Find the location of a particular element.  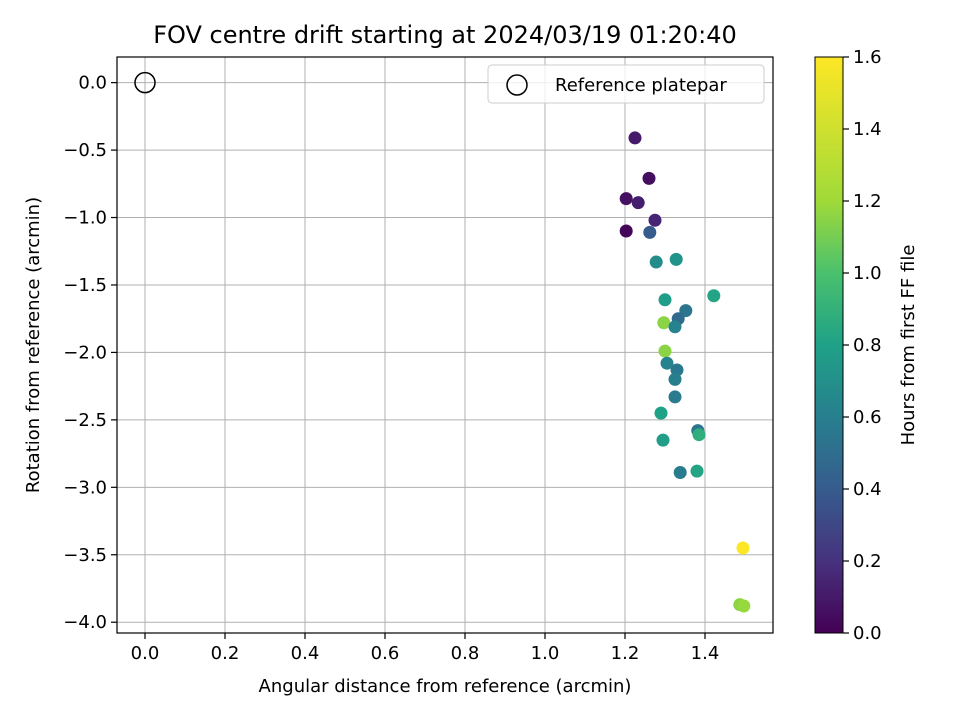

colorbar-tick-label: 0.6 is located at coordinates (867, 417).